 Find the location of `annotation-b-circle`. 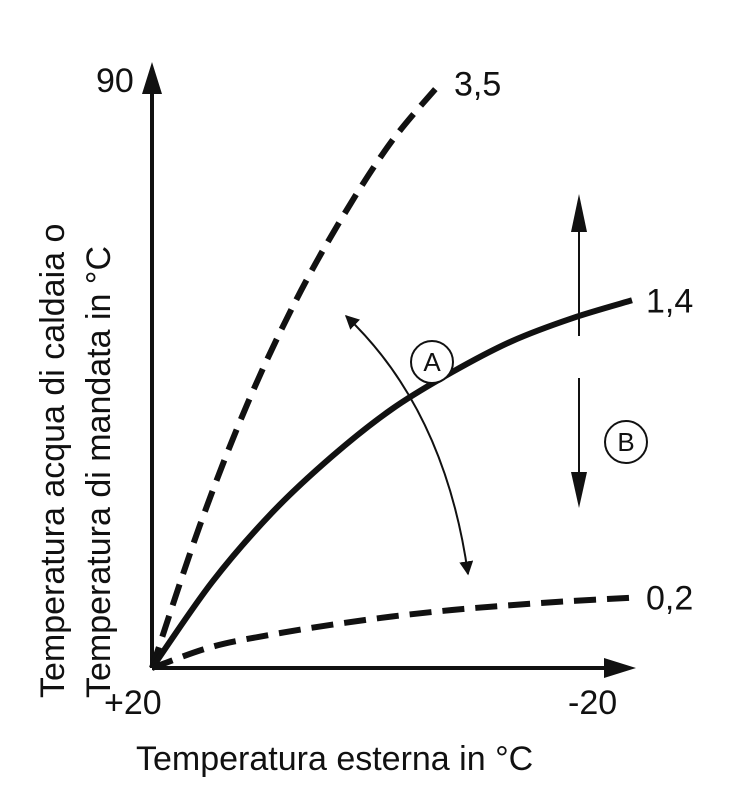

annotation-b-circle is located at coordinates (626, 442).